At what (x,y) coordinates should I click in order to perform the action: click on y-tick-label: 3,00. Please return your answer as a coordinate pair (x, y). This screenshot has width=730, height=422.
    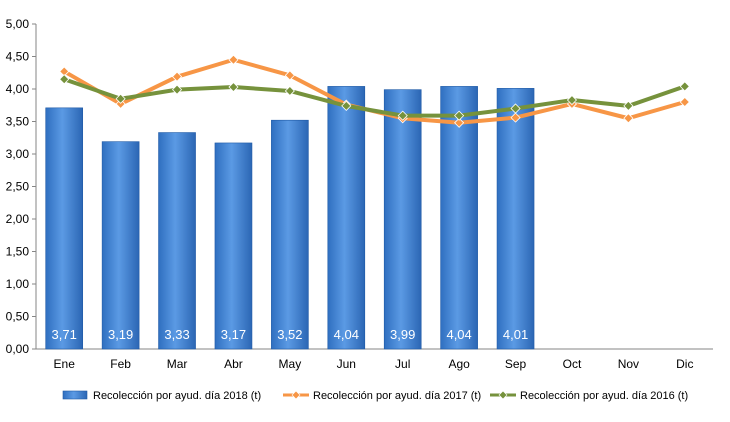
    Looking at the image, I should click on (18, 154).